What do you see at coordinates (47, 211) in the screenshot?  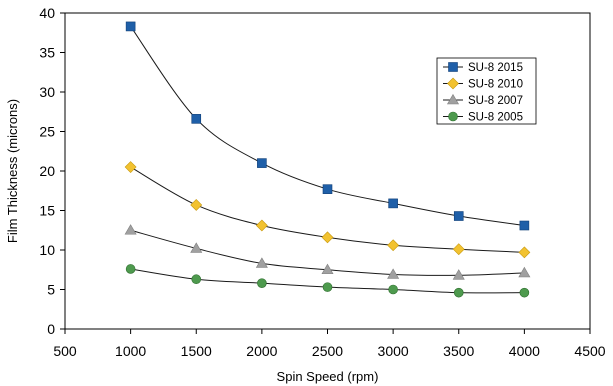 I see `y-tick-label: 15` at bounding box center [47, 211].